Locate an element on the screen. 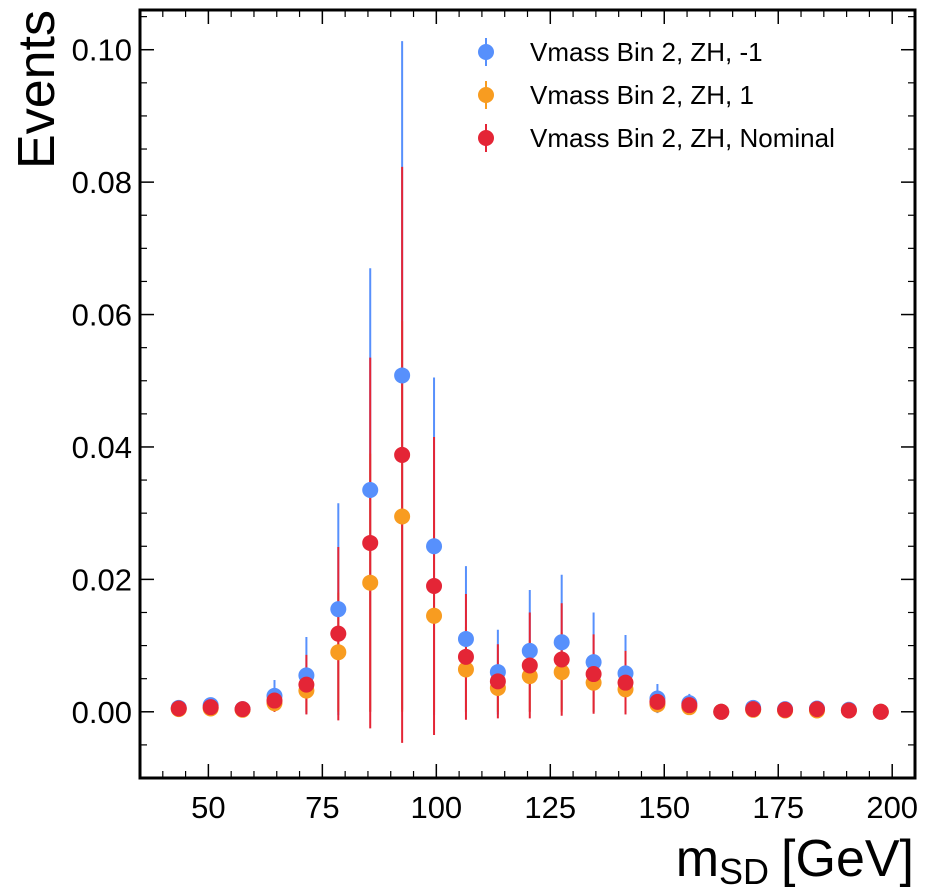 The image size is (930, 892). x-axis-title-main: m is located at coordinates (697, 859).